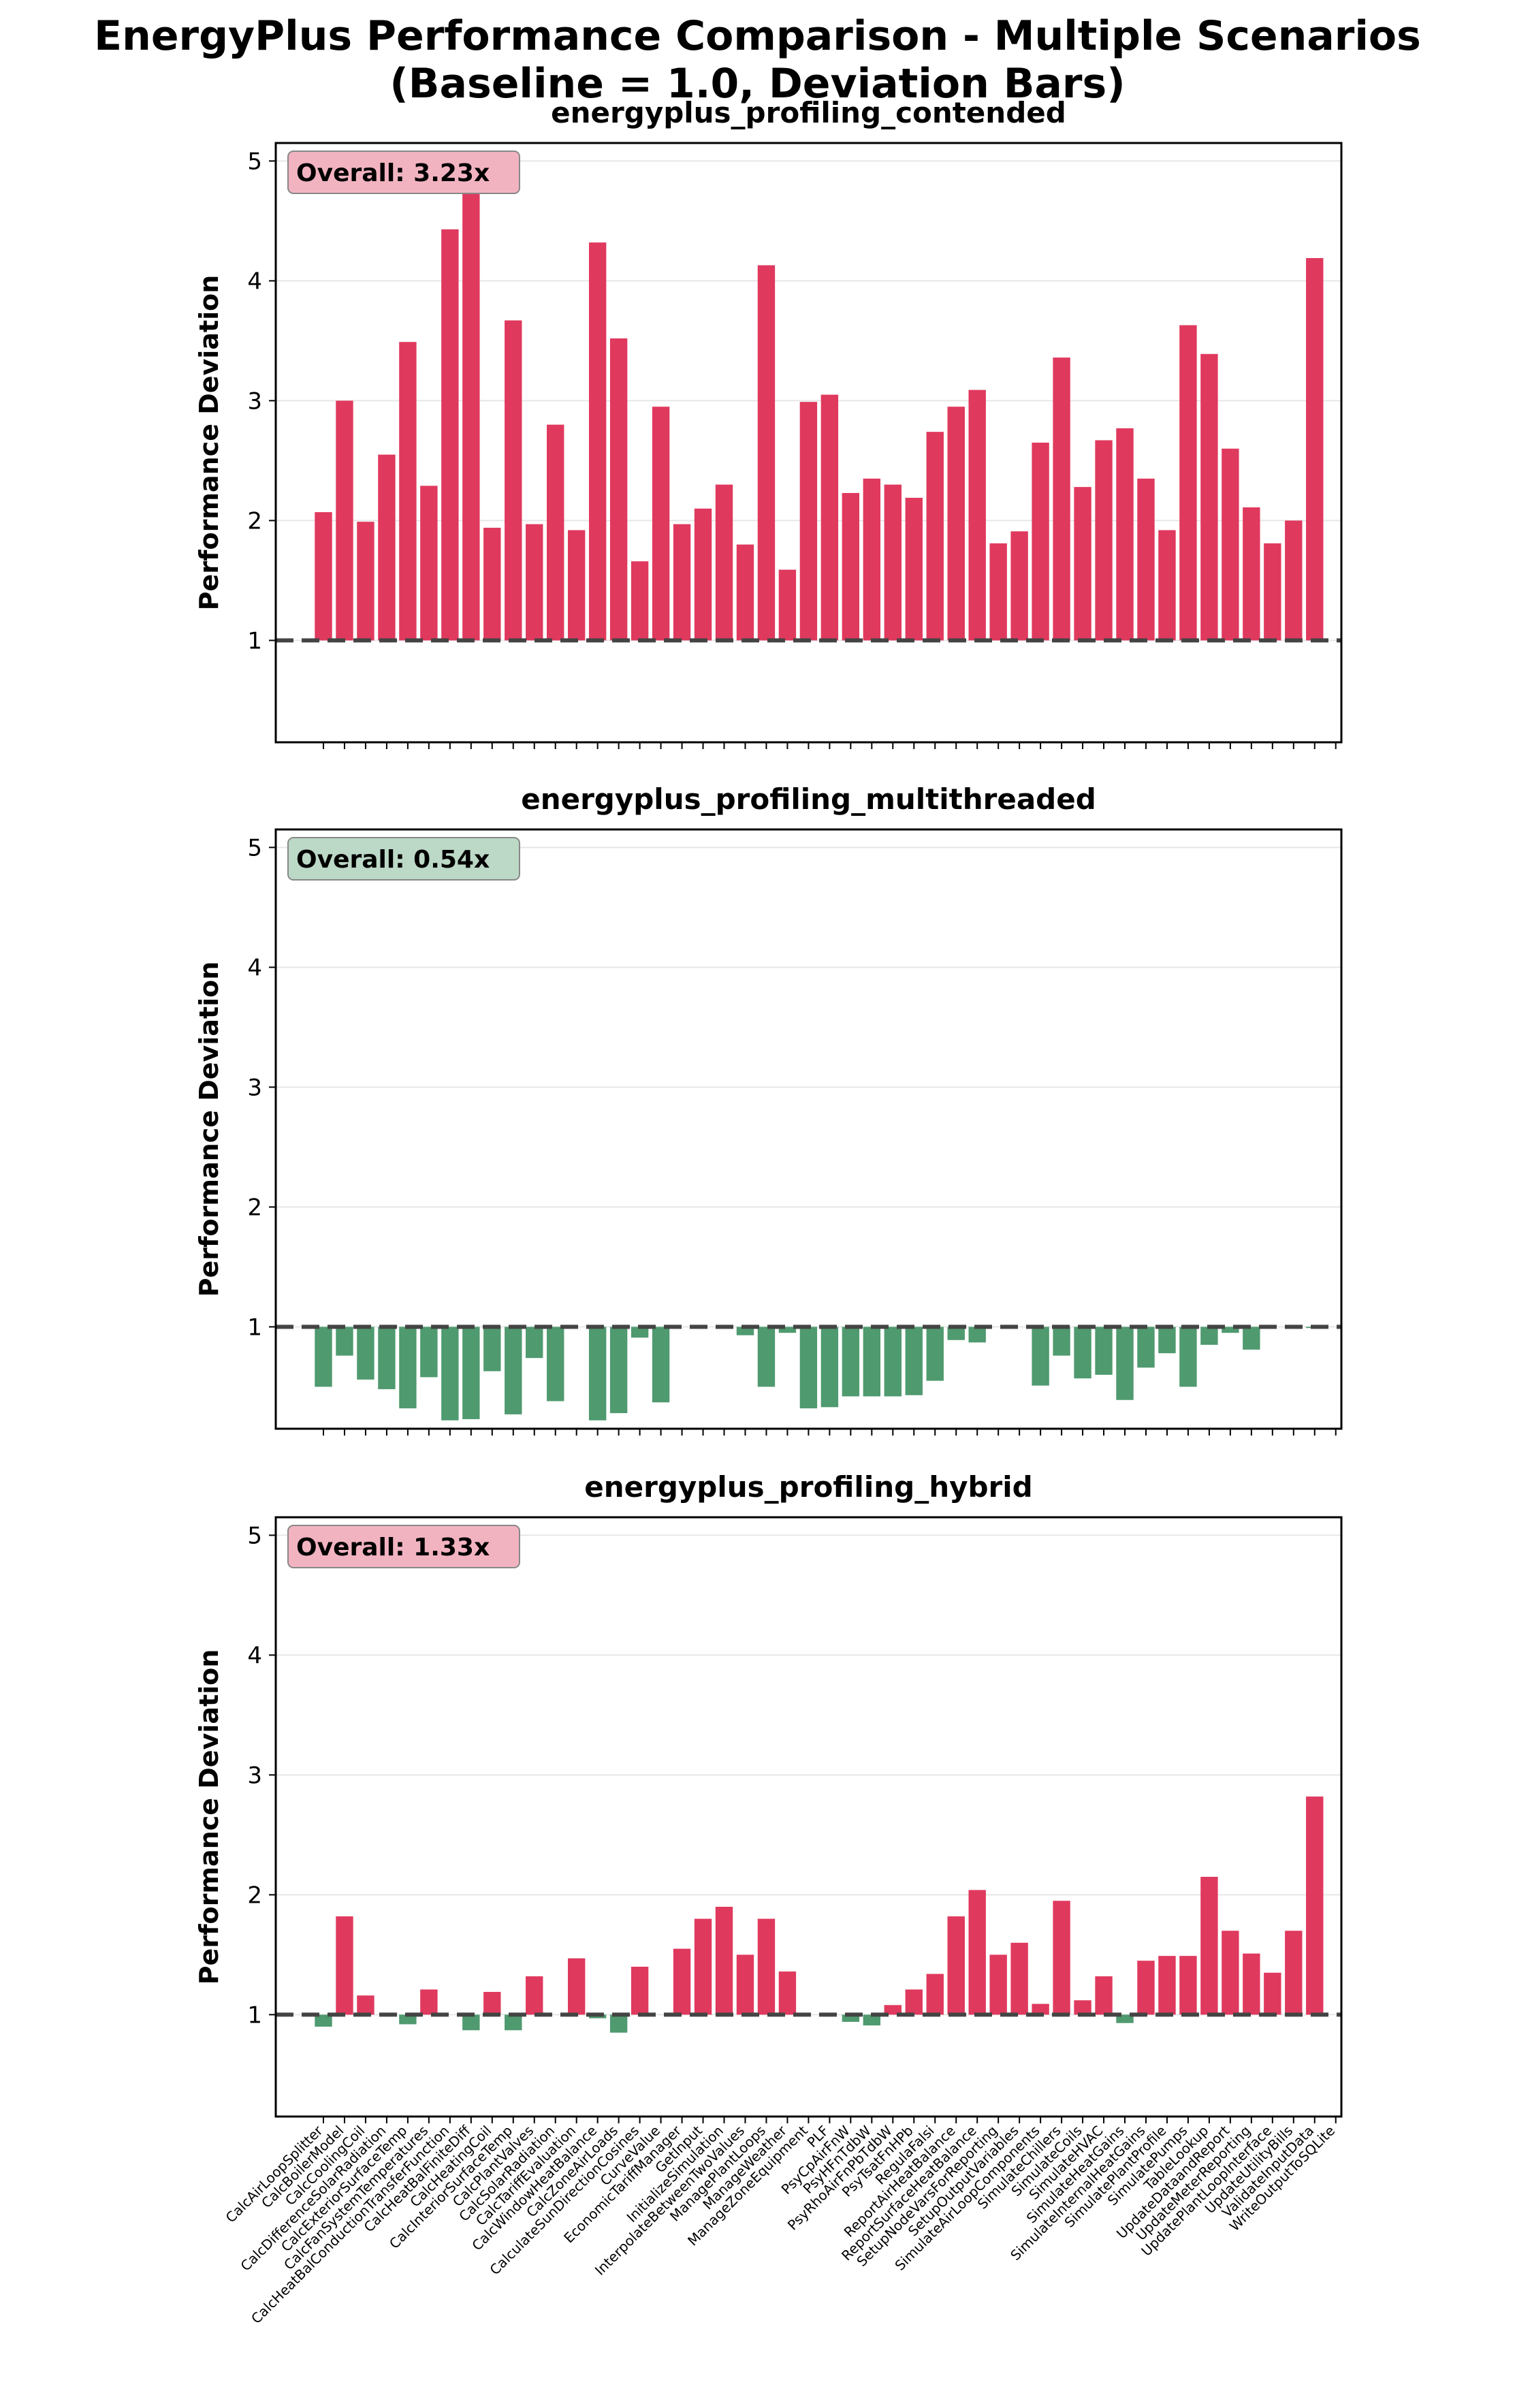 The image size is (1515, 2408). I want to click on panel-title: energyplus_profiling_contended, so click(808, 113).